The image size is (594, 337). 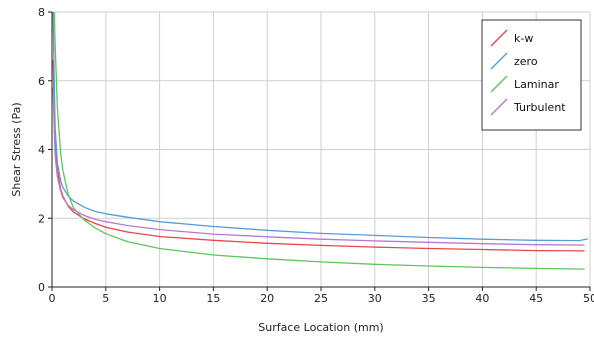 What do you see at coordinates (429, 298) in the screenshot?
I see `x-tick-label-7: 35` at bounding box center [429, 298].